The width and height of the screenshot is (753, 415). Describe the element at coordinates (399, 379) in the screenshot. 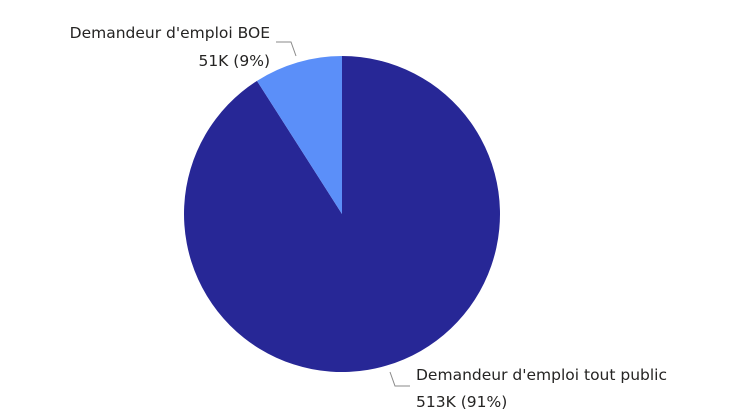

I see `leader-line-tout-public` at that location.